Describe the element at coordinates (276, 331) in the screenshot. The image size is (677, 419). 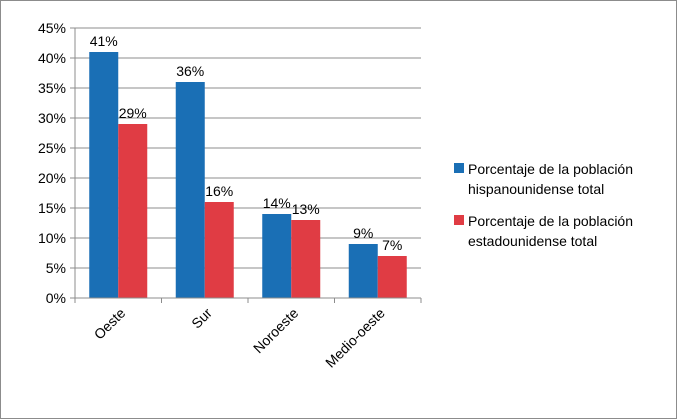
I see `x-tick-label: Noroeste` at that location.